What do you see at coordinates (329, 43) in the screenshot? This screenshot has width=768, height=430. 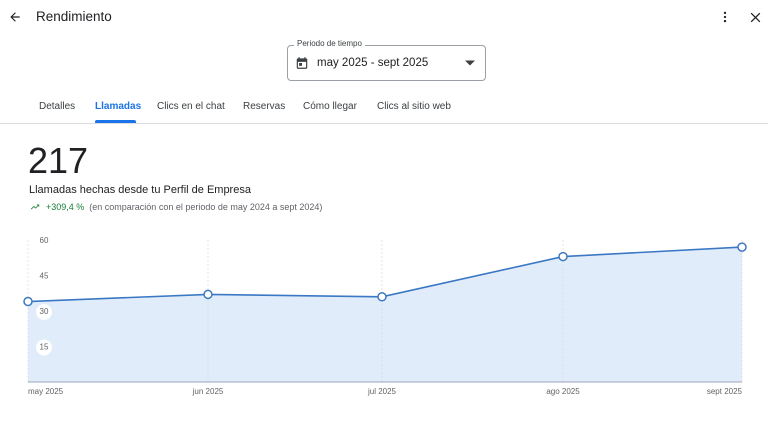 I see `period-label: Periodo de tiempo` at bounding box center [329, 43].